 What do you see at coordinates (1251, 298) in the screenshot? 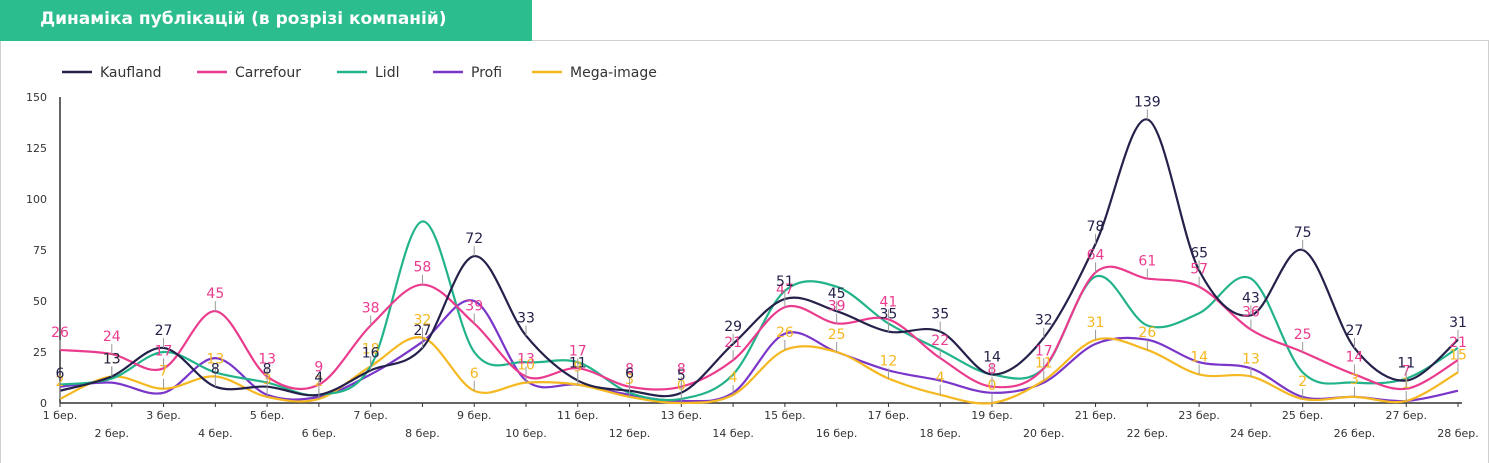
I see `data-label: 43` at bounding box center [1251, 298].